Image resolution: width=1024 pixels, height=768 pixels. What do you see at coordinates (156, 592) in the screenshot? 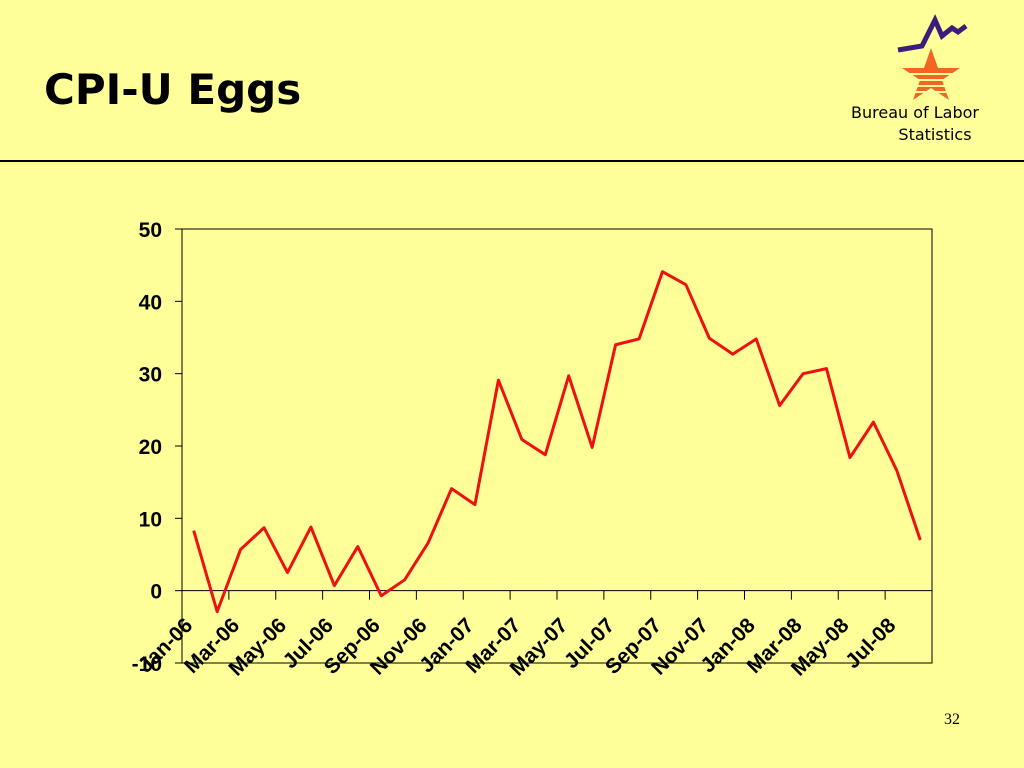
I see `y-tick-label: 0` at bounding box center [156, 592].